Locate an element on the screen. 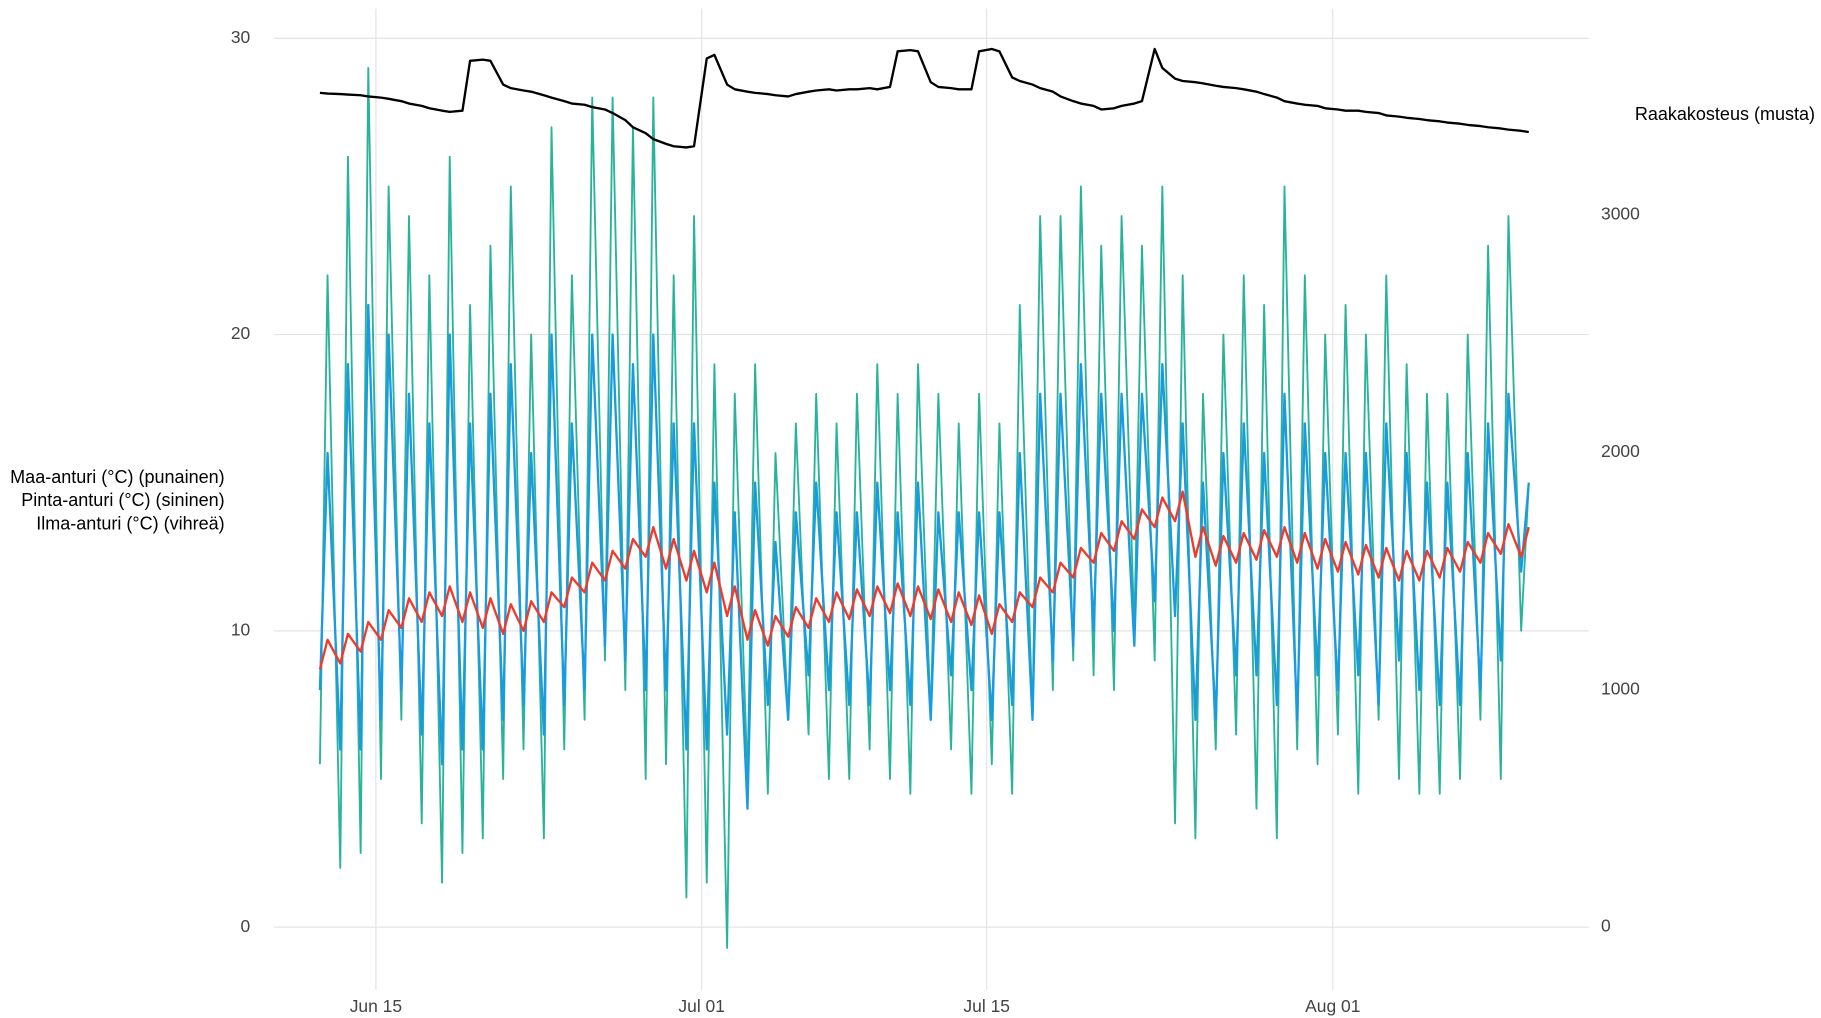 The width and height of the screenshot is (1821, 1018). y-axis-label: Ilma-anturi (°C) (vihreä) is located at coordinates (130, 523).